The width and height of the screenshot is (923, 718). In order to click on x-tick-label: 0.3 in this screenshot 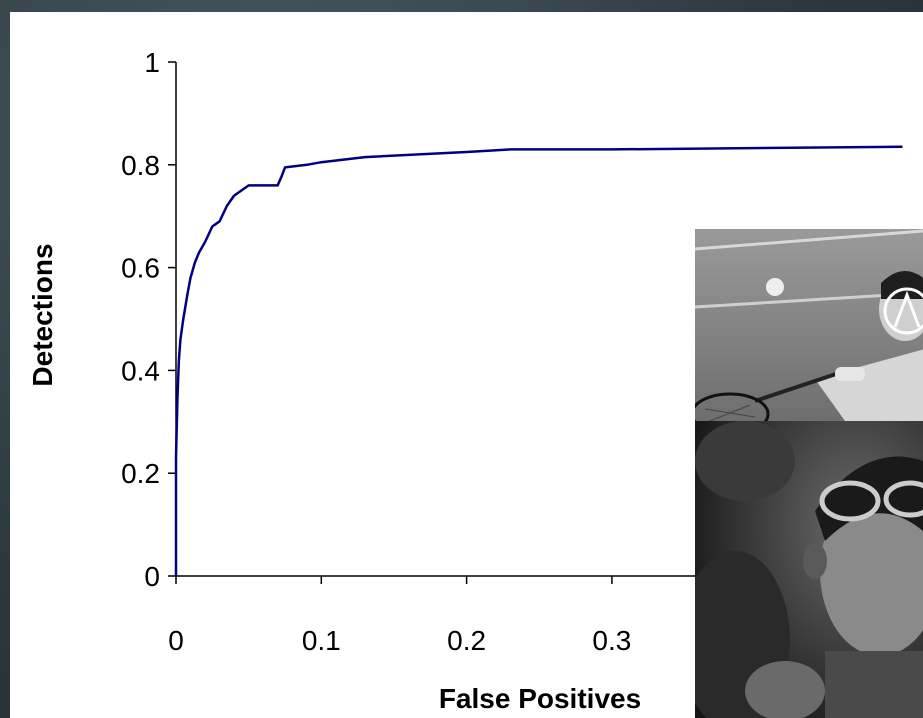, I will do `click(611, 640)`.